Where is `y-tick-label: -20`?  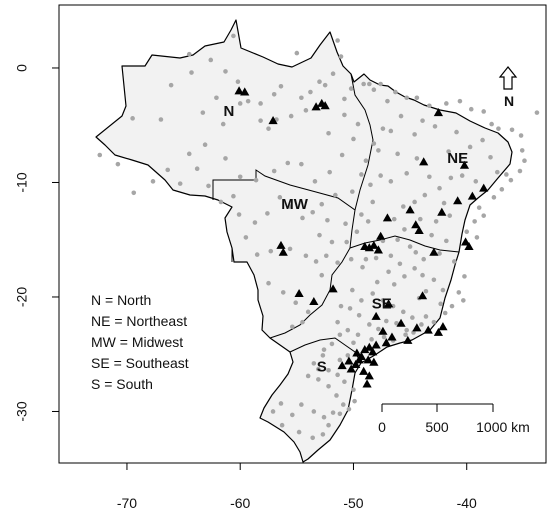 y-tick-label: -20 is located at coordinates (22, 297).